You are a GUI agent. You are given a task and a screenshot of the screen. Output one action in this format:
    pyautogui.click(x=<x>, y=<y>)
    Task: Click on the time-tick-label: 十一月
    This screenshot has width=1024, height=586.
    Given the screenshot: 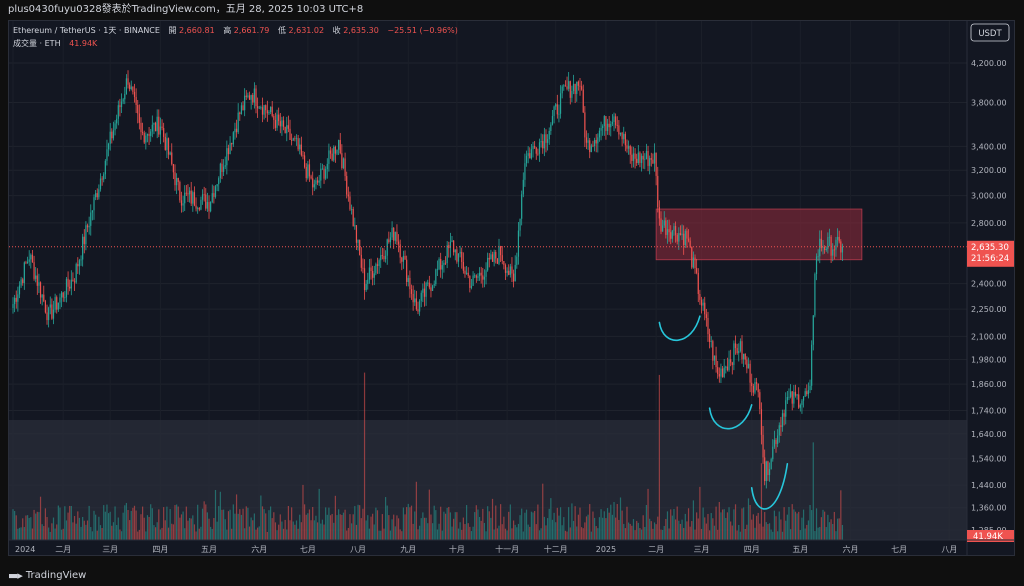 What is the action you would take?
    pyautogui.click(x=507, y=549)
    